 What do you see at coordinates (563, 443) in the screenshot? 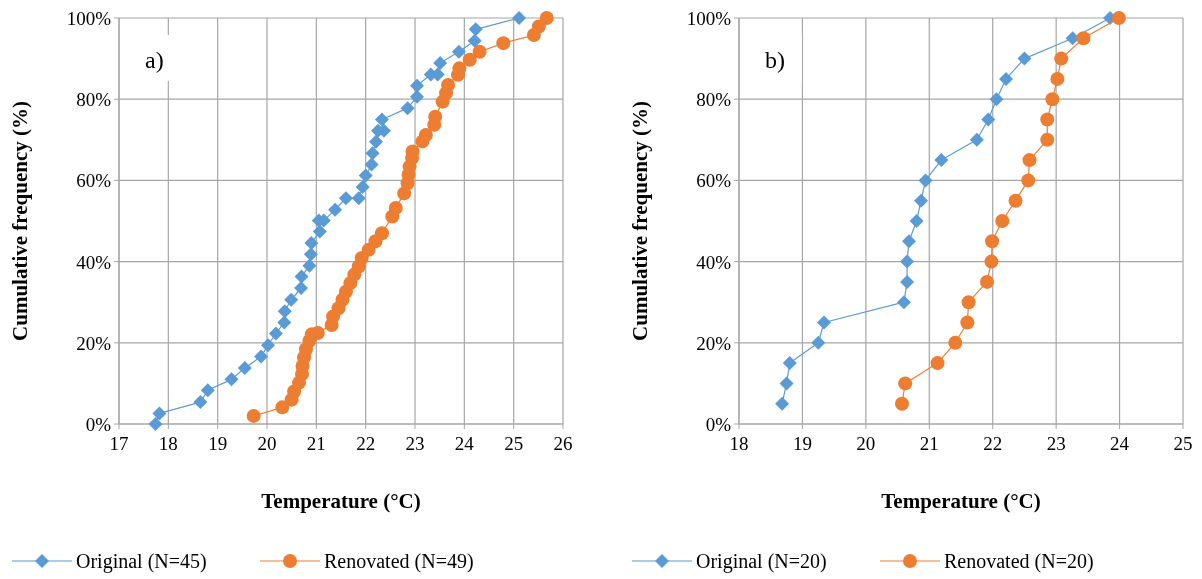
I see `x-tick-label: 26` at bounding box center [563, 443].